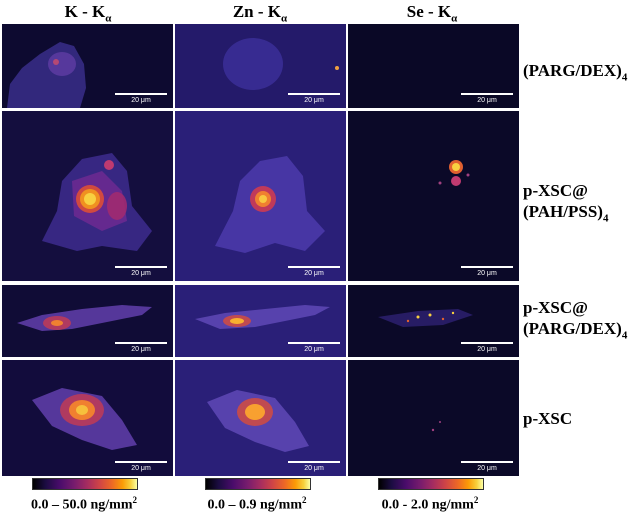 The width and height of the screenshot is (640, 515). I want to click on panel-se-row4: 20 μm, so click(433, 418).